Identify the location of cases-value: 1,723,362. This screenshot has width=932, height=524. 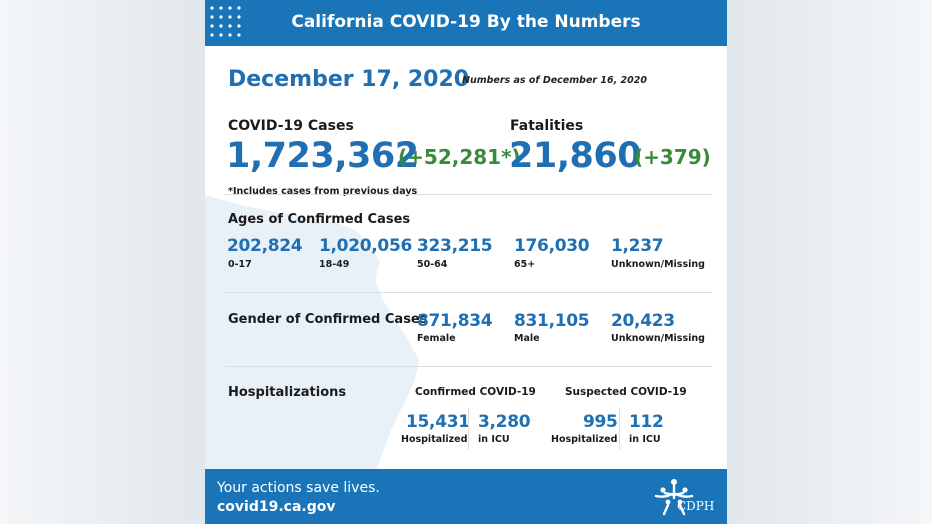
(322, 156).